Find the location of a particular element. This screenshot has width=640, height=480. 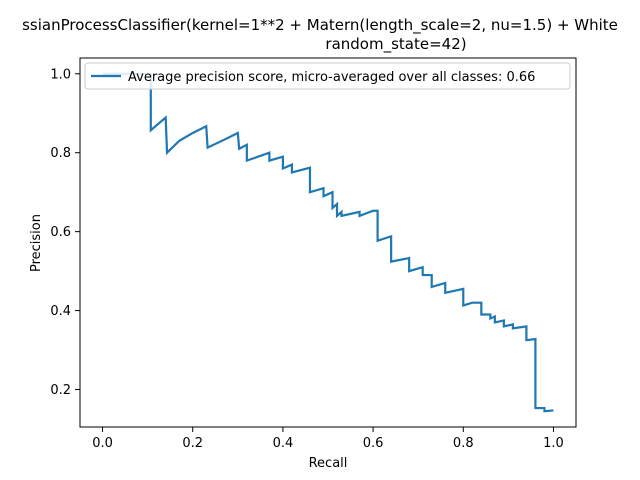

x-tick-label: 0.2 is located at coordinates (192, 443).